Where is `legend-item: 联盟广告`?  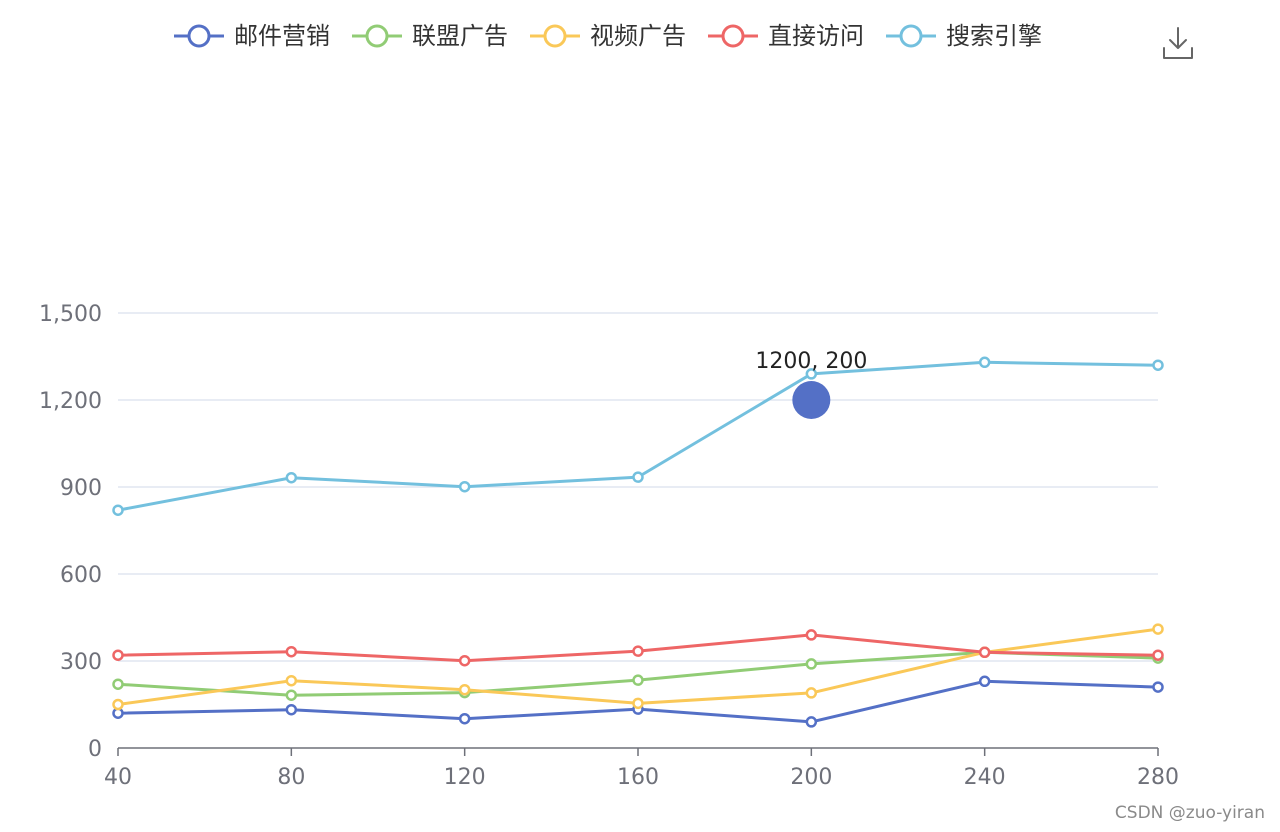
legend-item: 联盟广告 is located at coordinates (430, 36).